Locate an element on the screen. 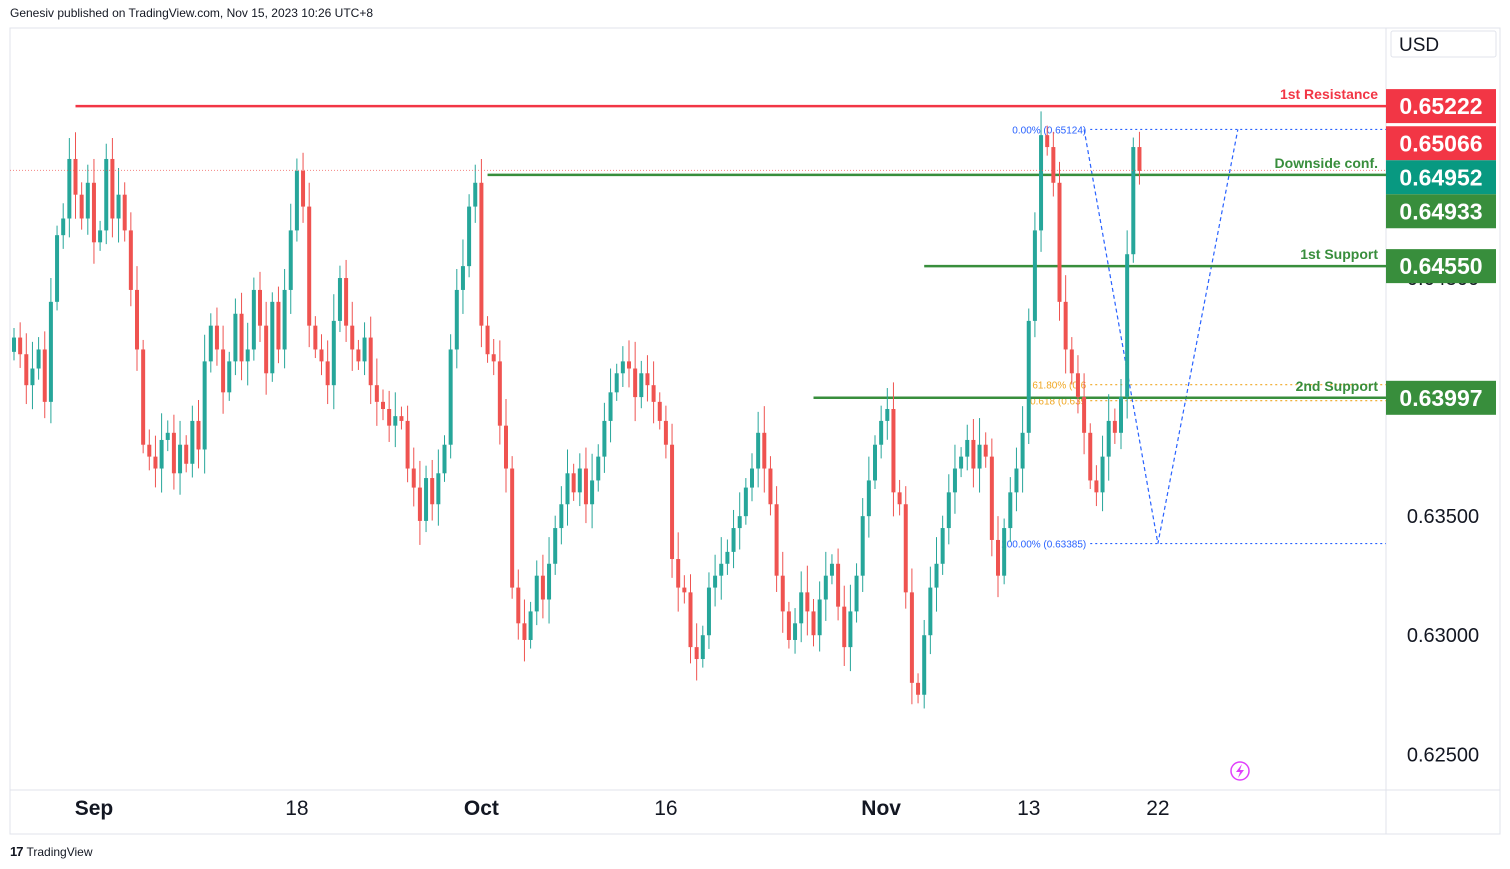  price-tag-text: 0.64550 is located at coordinates (1440, 266).